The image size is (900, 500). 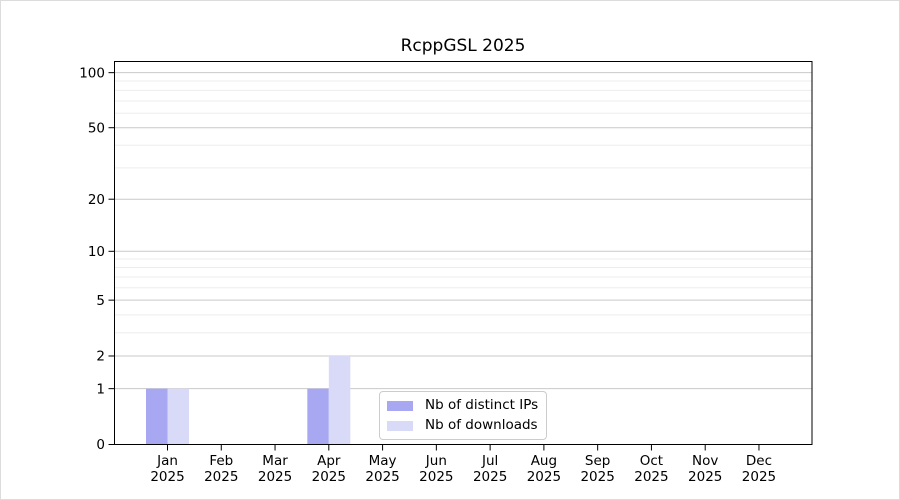 What do you see at coordinates (339, 400) in the screenshot?
I see `bar-apr-downloads` at bounding box center [339, 400].